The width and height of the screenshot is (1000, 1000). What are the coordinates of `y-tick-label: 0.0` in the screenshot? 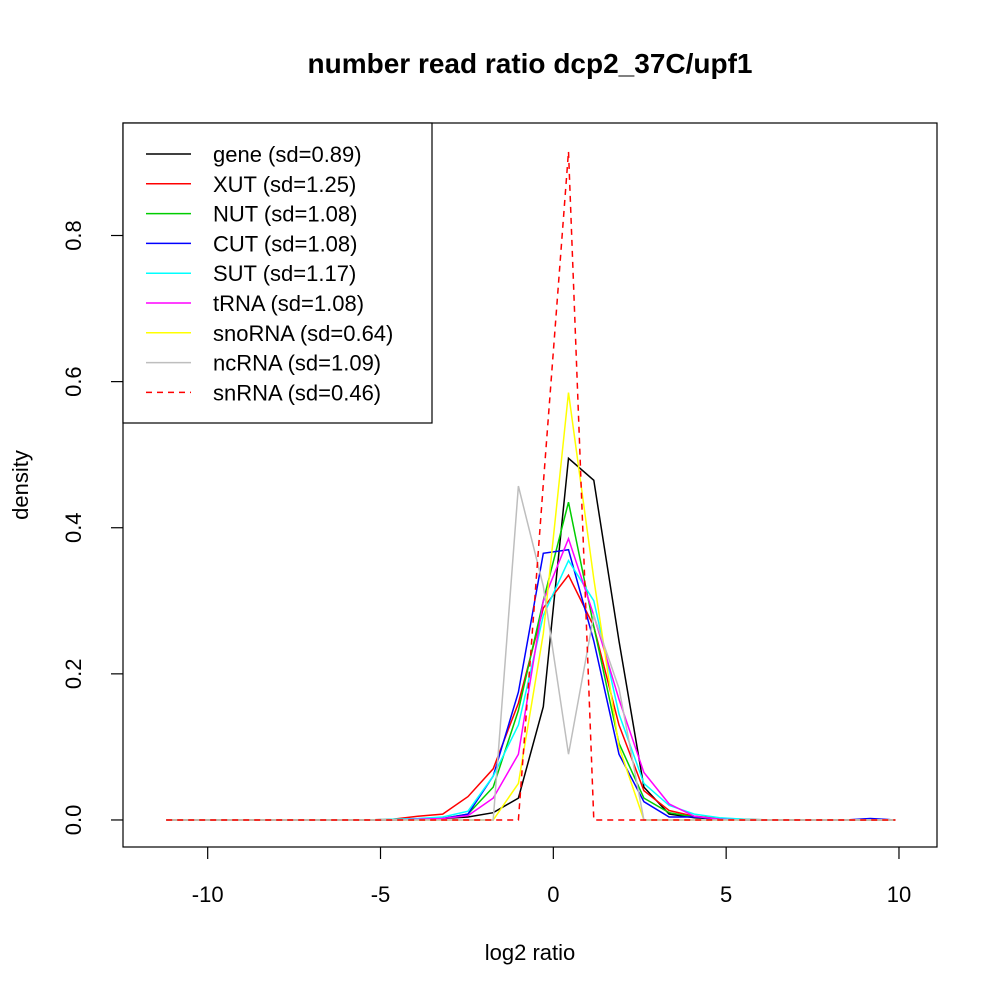 It's located at (73, 820).